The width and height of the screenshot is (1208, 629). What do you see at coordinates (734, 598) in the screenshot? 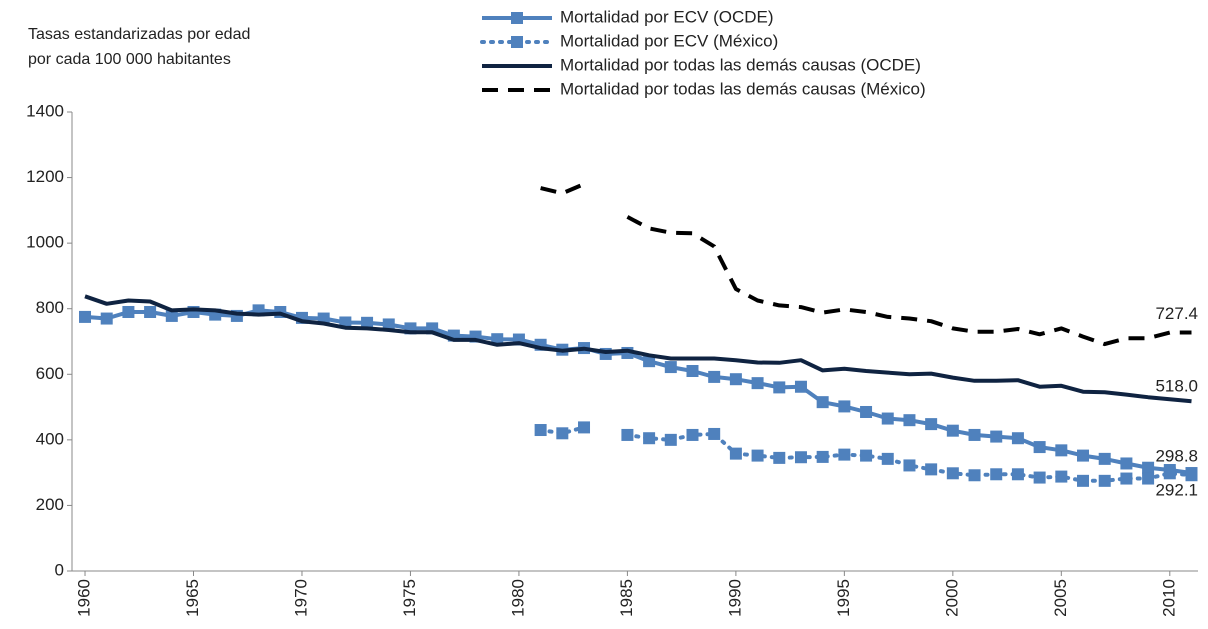
I see `x-tick-label: 1990` at bounding box center [734, 598].